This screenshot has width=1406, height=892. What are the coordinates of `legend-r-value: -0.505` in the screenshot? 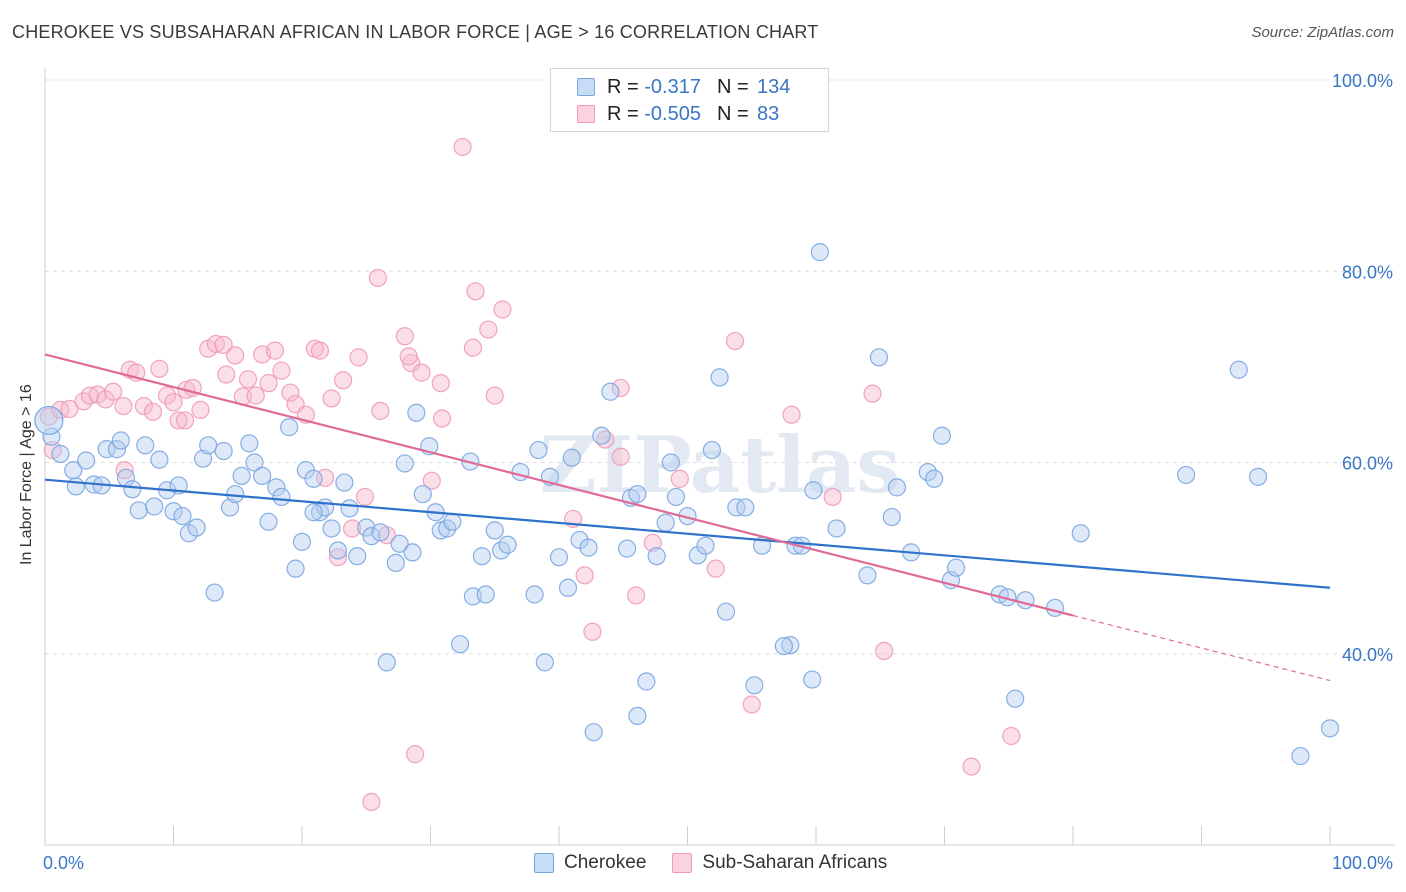 It's located at (672, 113).